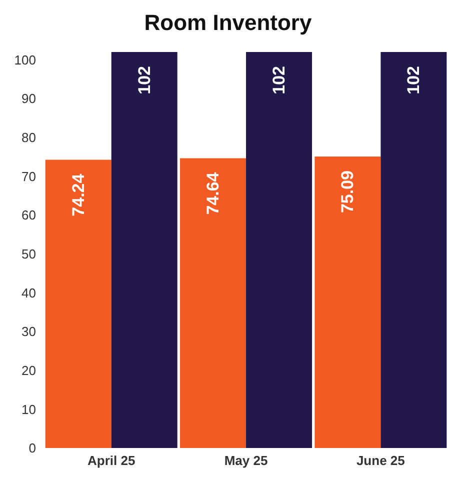 Image resolution: width=452 pixels, height=496 pixels. I want to click on y-tick-label: 20, so click(29, 370).